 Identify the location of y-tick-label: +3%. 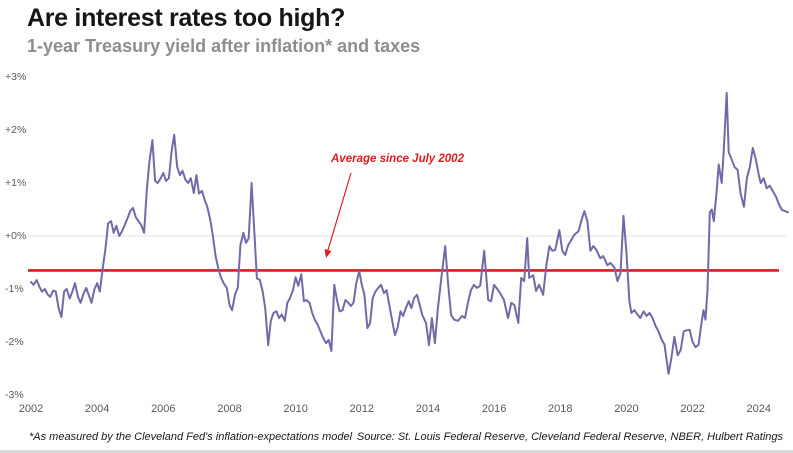
(16, 77).